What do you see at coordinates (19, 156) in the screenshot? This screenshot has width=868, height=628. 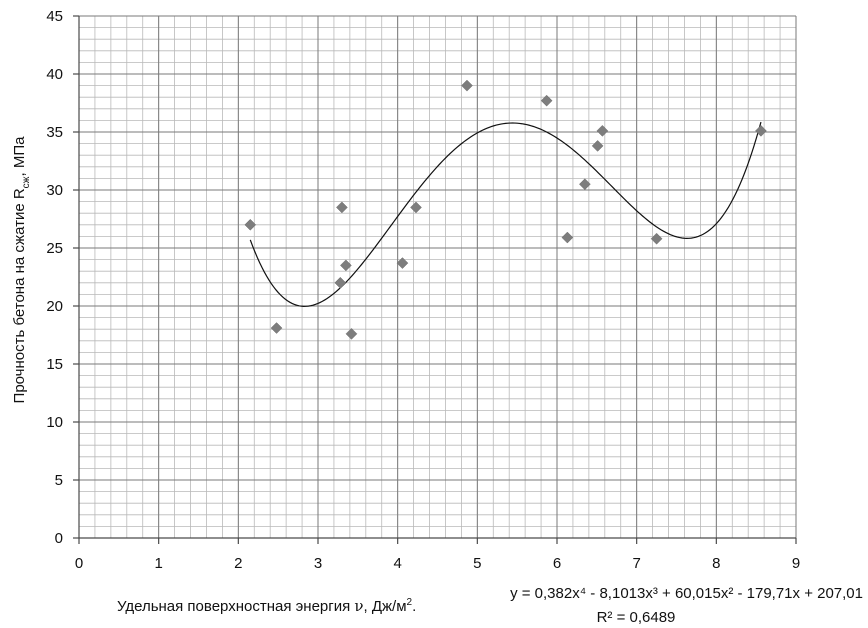 I see `y-axis-title-suffix: , МПа` at bounding box center [19, 156].